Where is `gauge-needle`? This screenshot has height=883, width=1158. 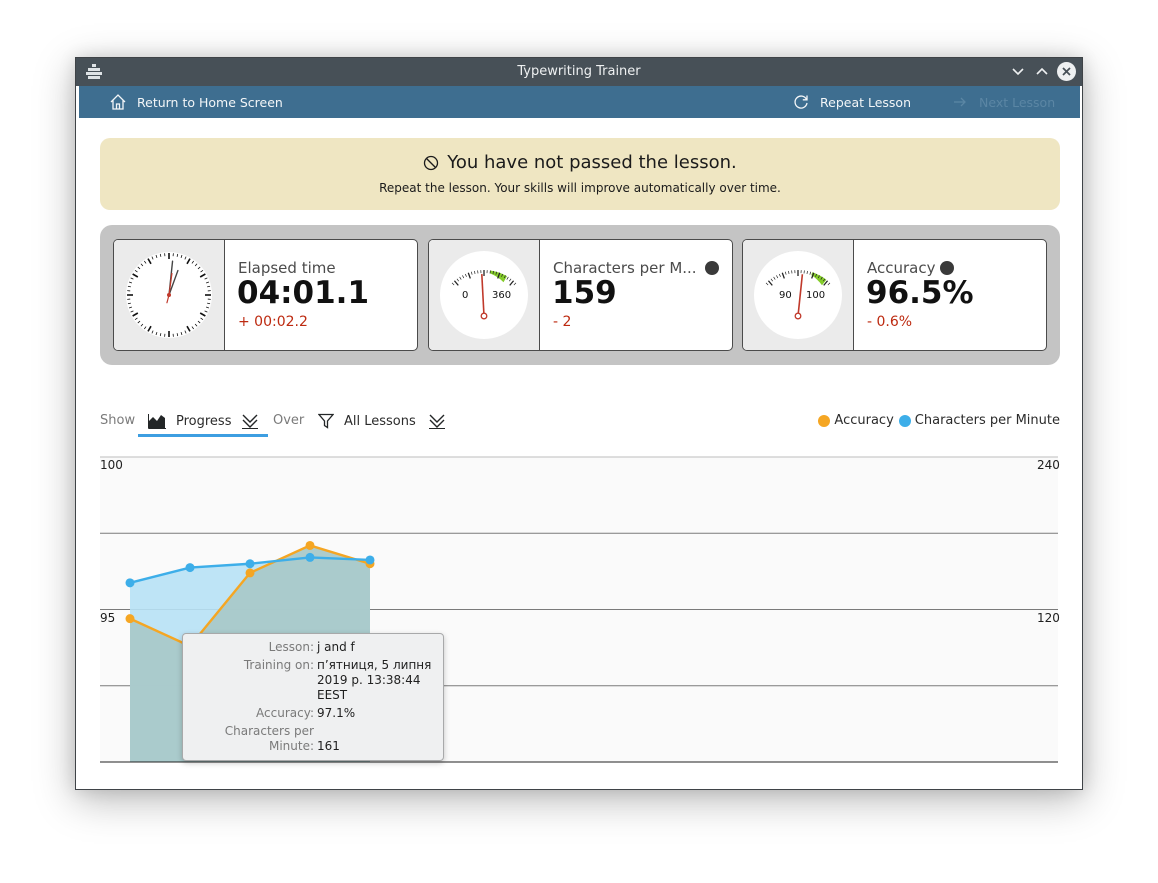
gauge-needle is located at coordinates (483, 295).